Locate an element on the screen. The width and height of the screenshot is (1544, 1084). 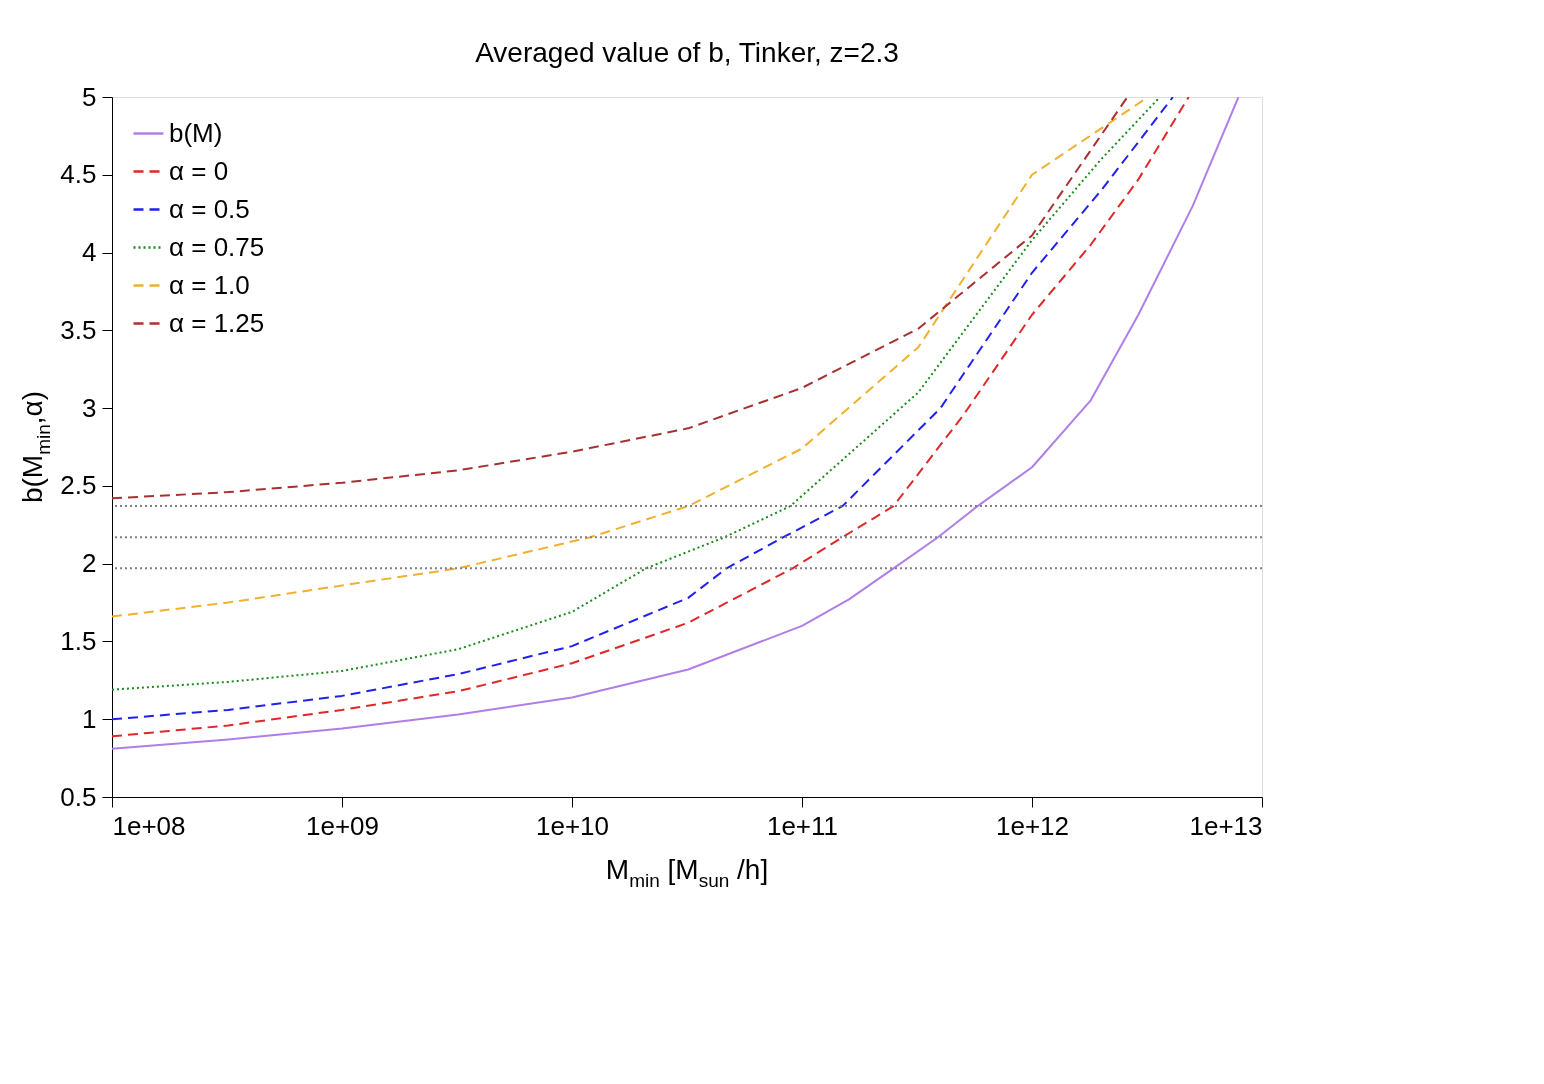
y-tick-label: 0.5 is located at coordinates (78, 796).